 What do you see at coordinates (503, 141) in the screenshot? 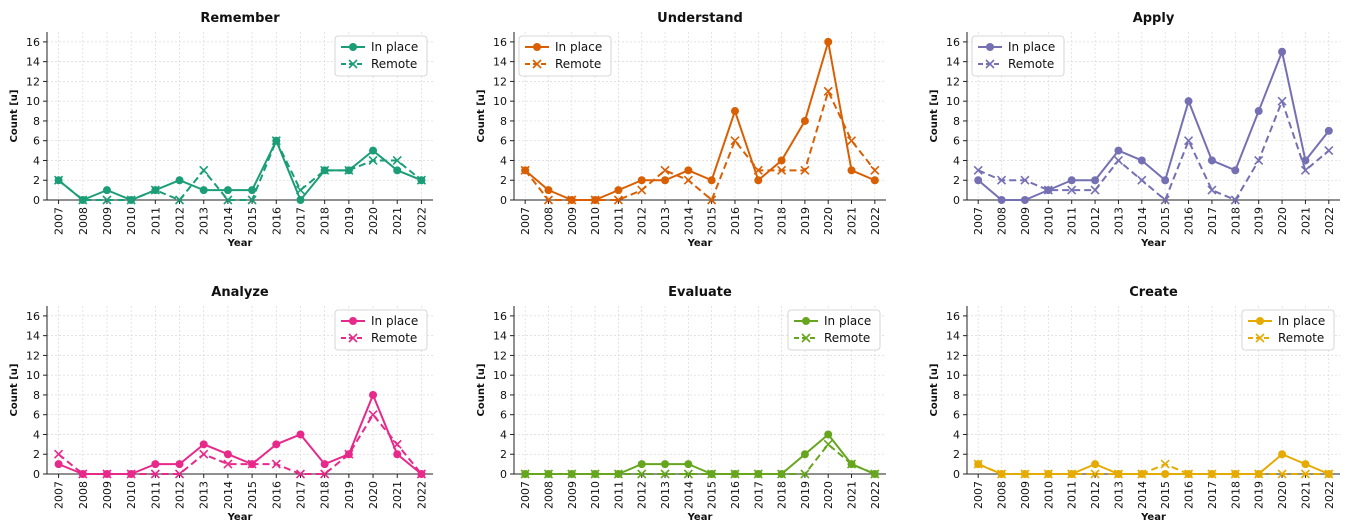
I see `y-tick-label: 6` at bounding box center [503, 141].